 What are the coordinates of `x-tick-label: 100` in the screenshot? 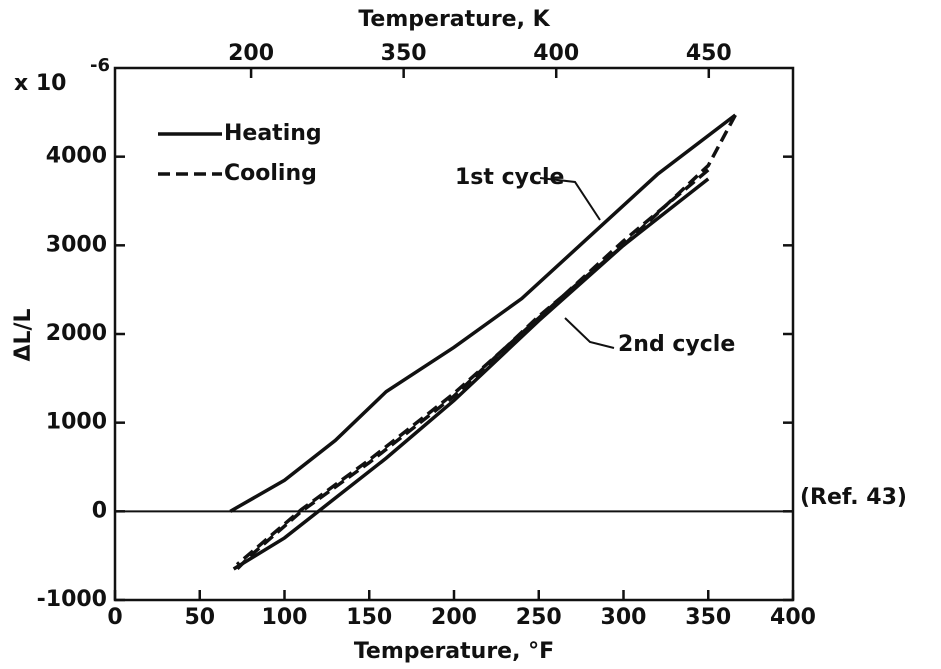 It's located at (285, 617).